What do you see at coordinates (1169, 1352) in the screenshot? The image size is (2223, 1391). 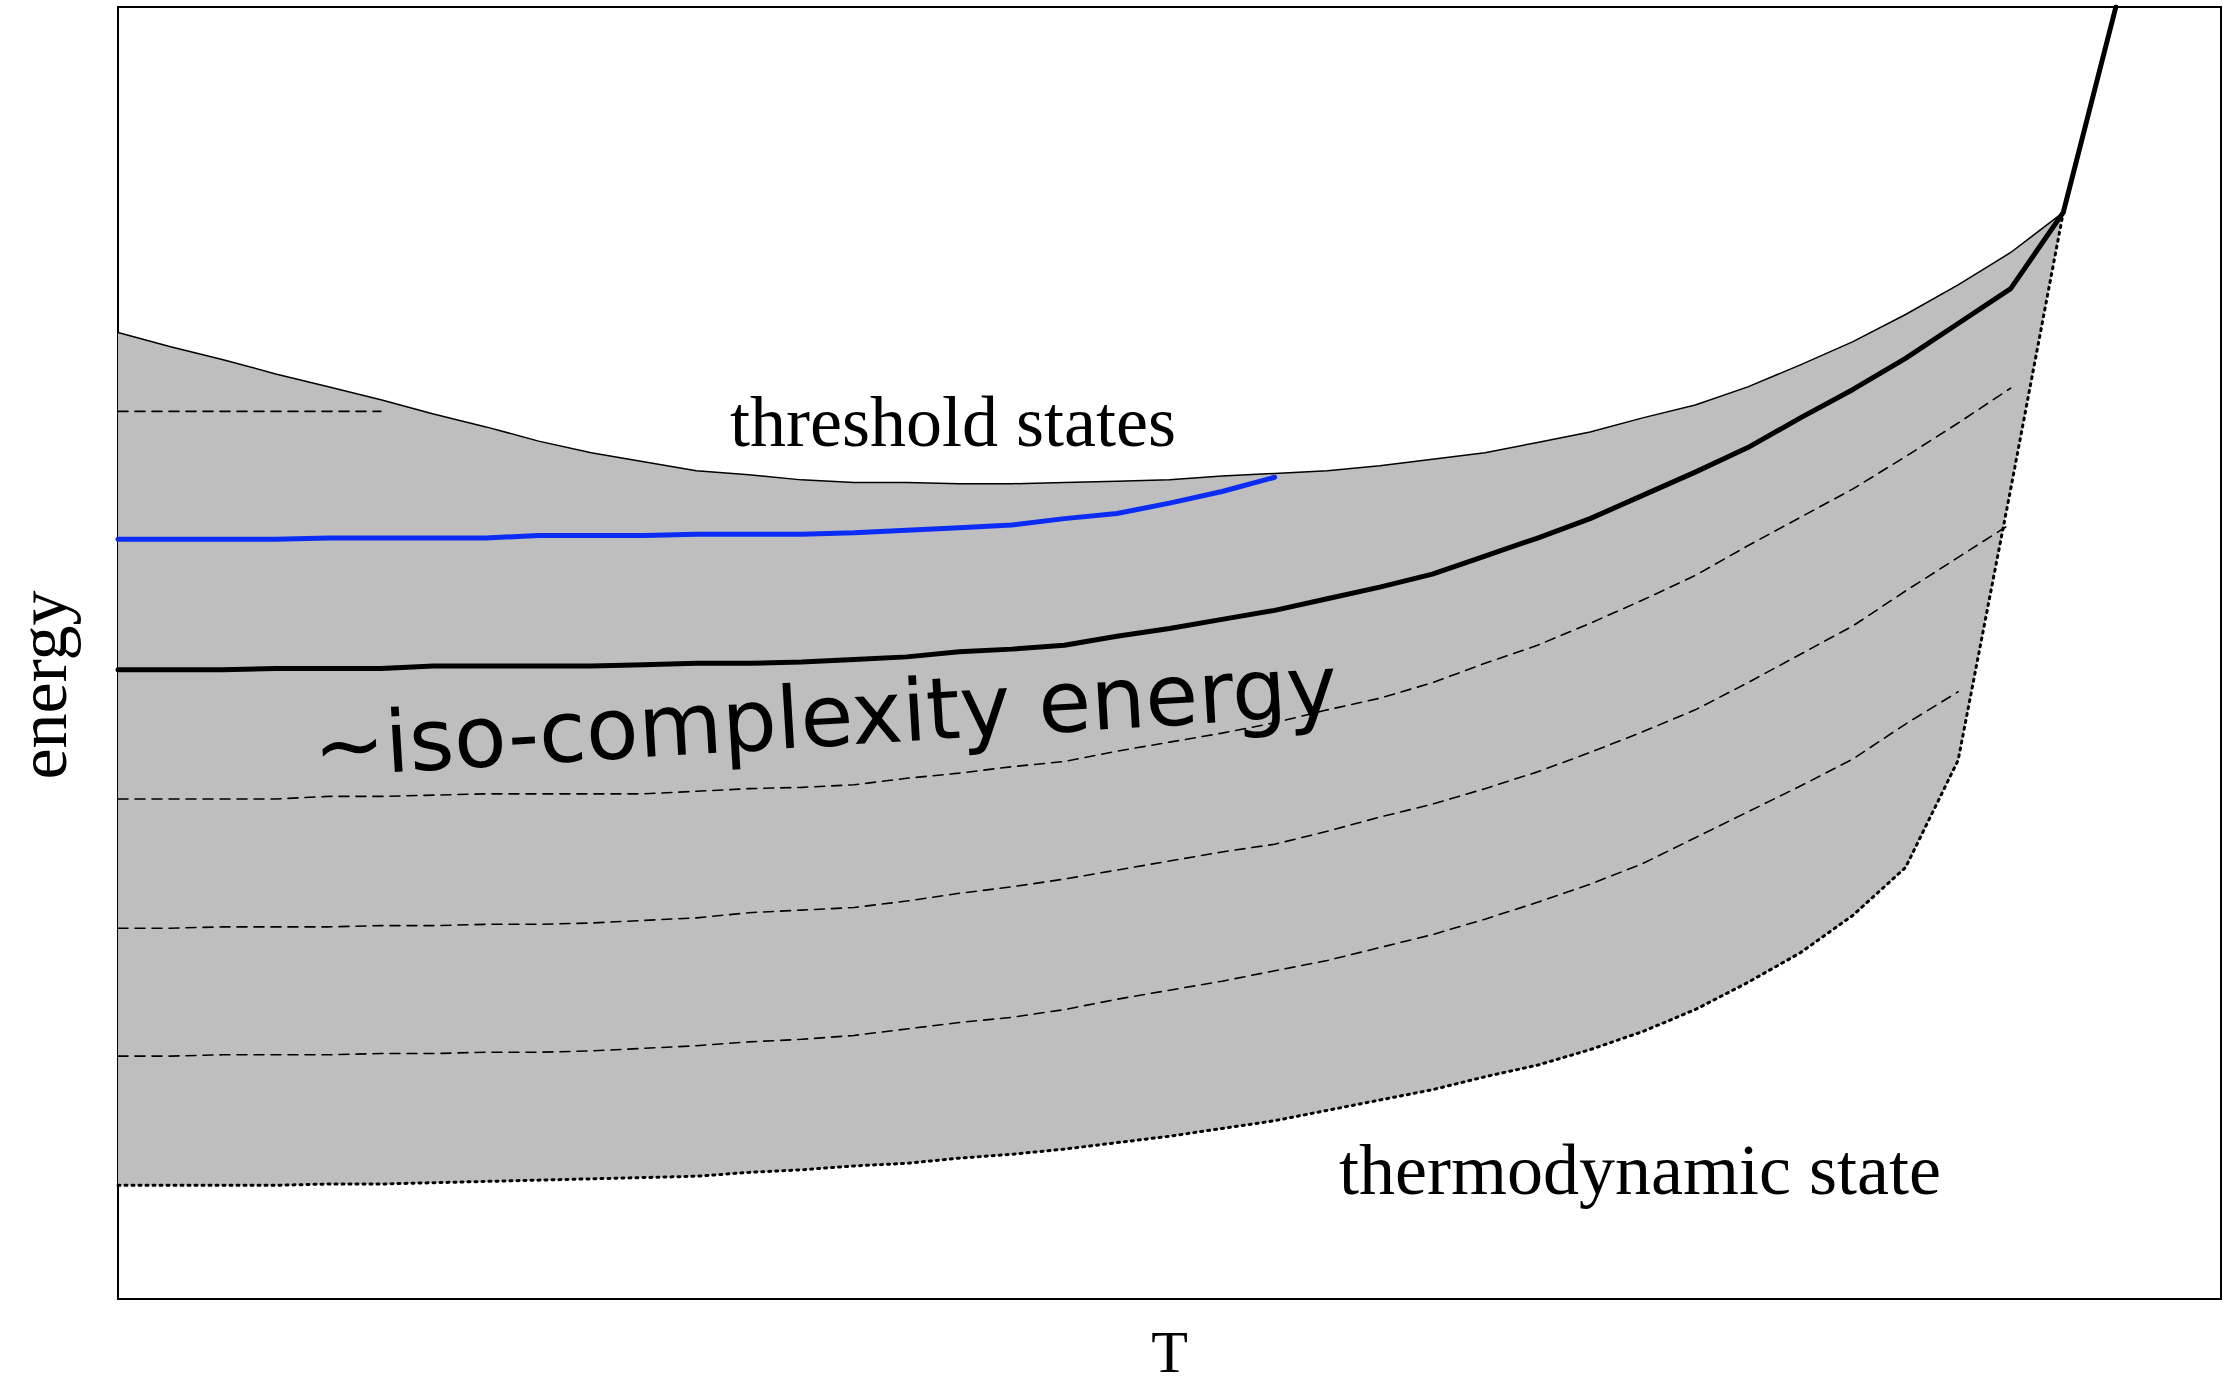 I see `x-axis-title: T` at bounding box center [1169, 1352].